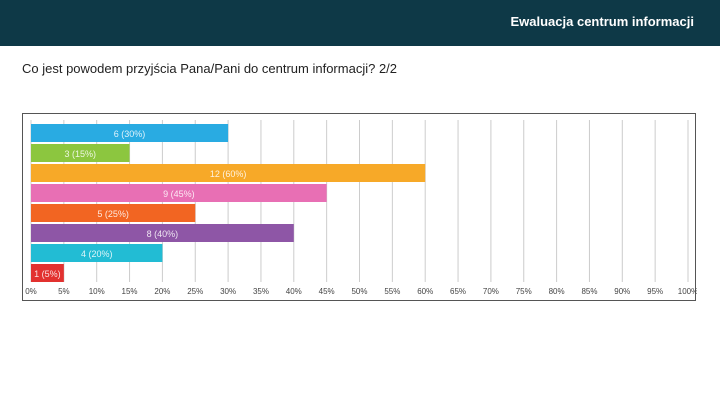 The image size is (720, 405). I want to click on x-tick-label: 95%, so click(655, 291).